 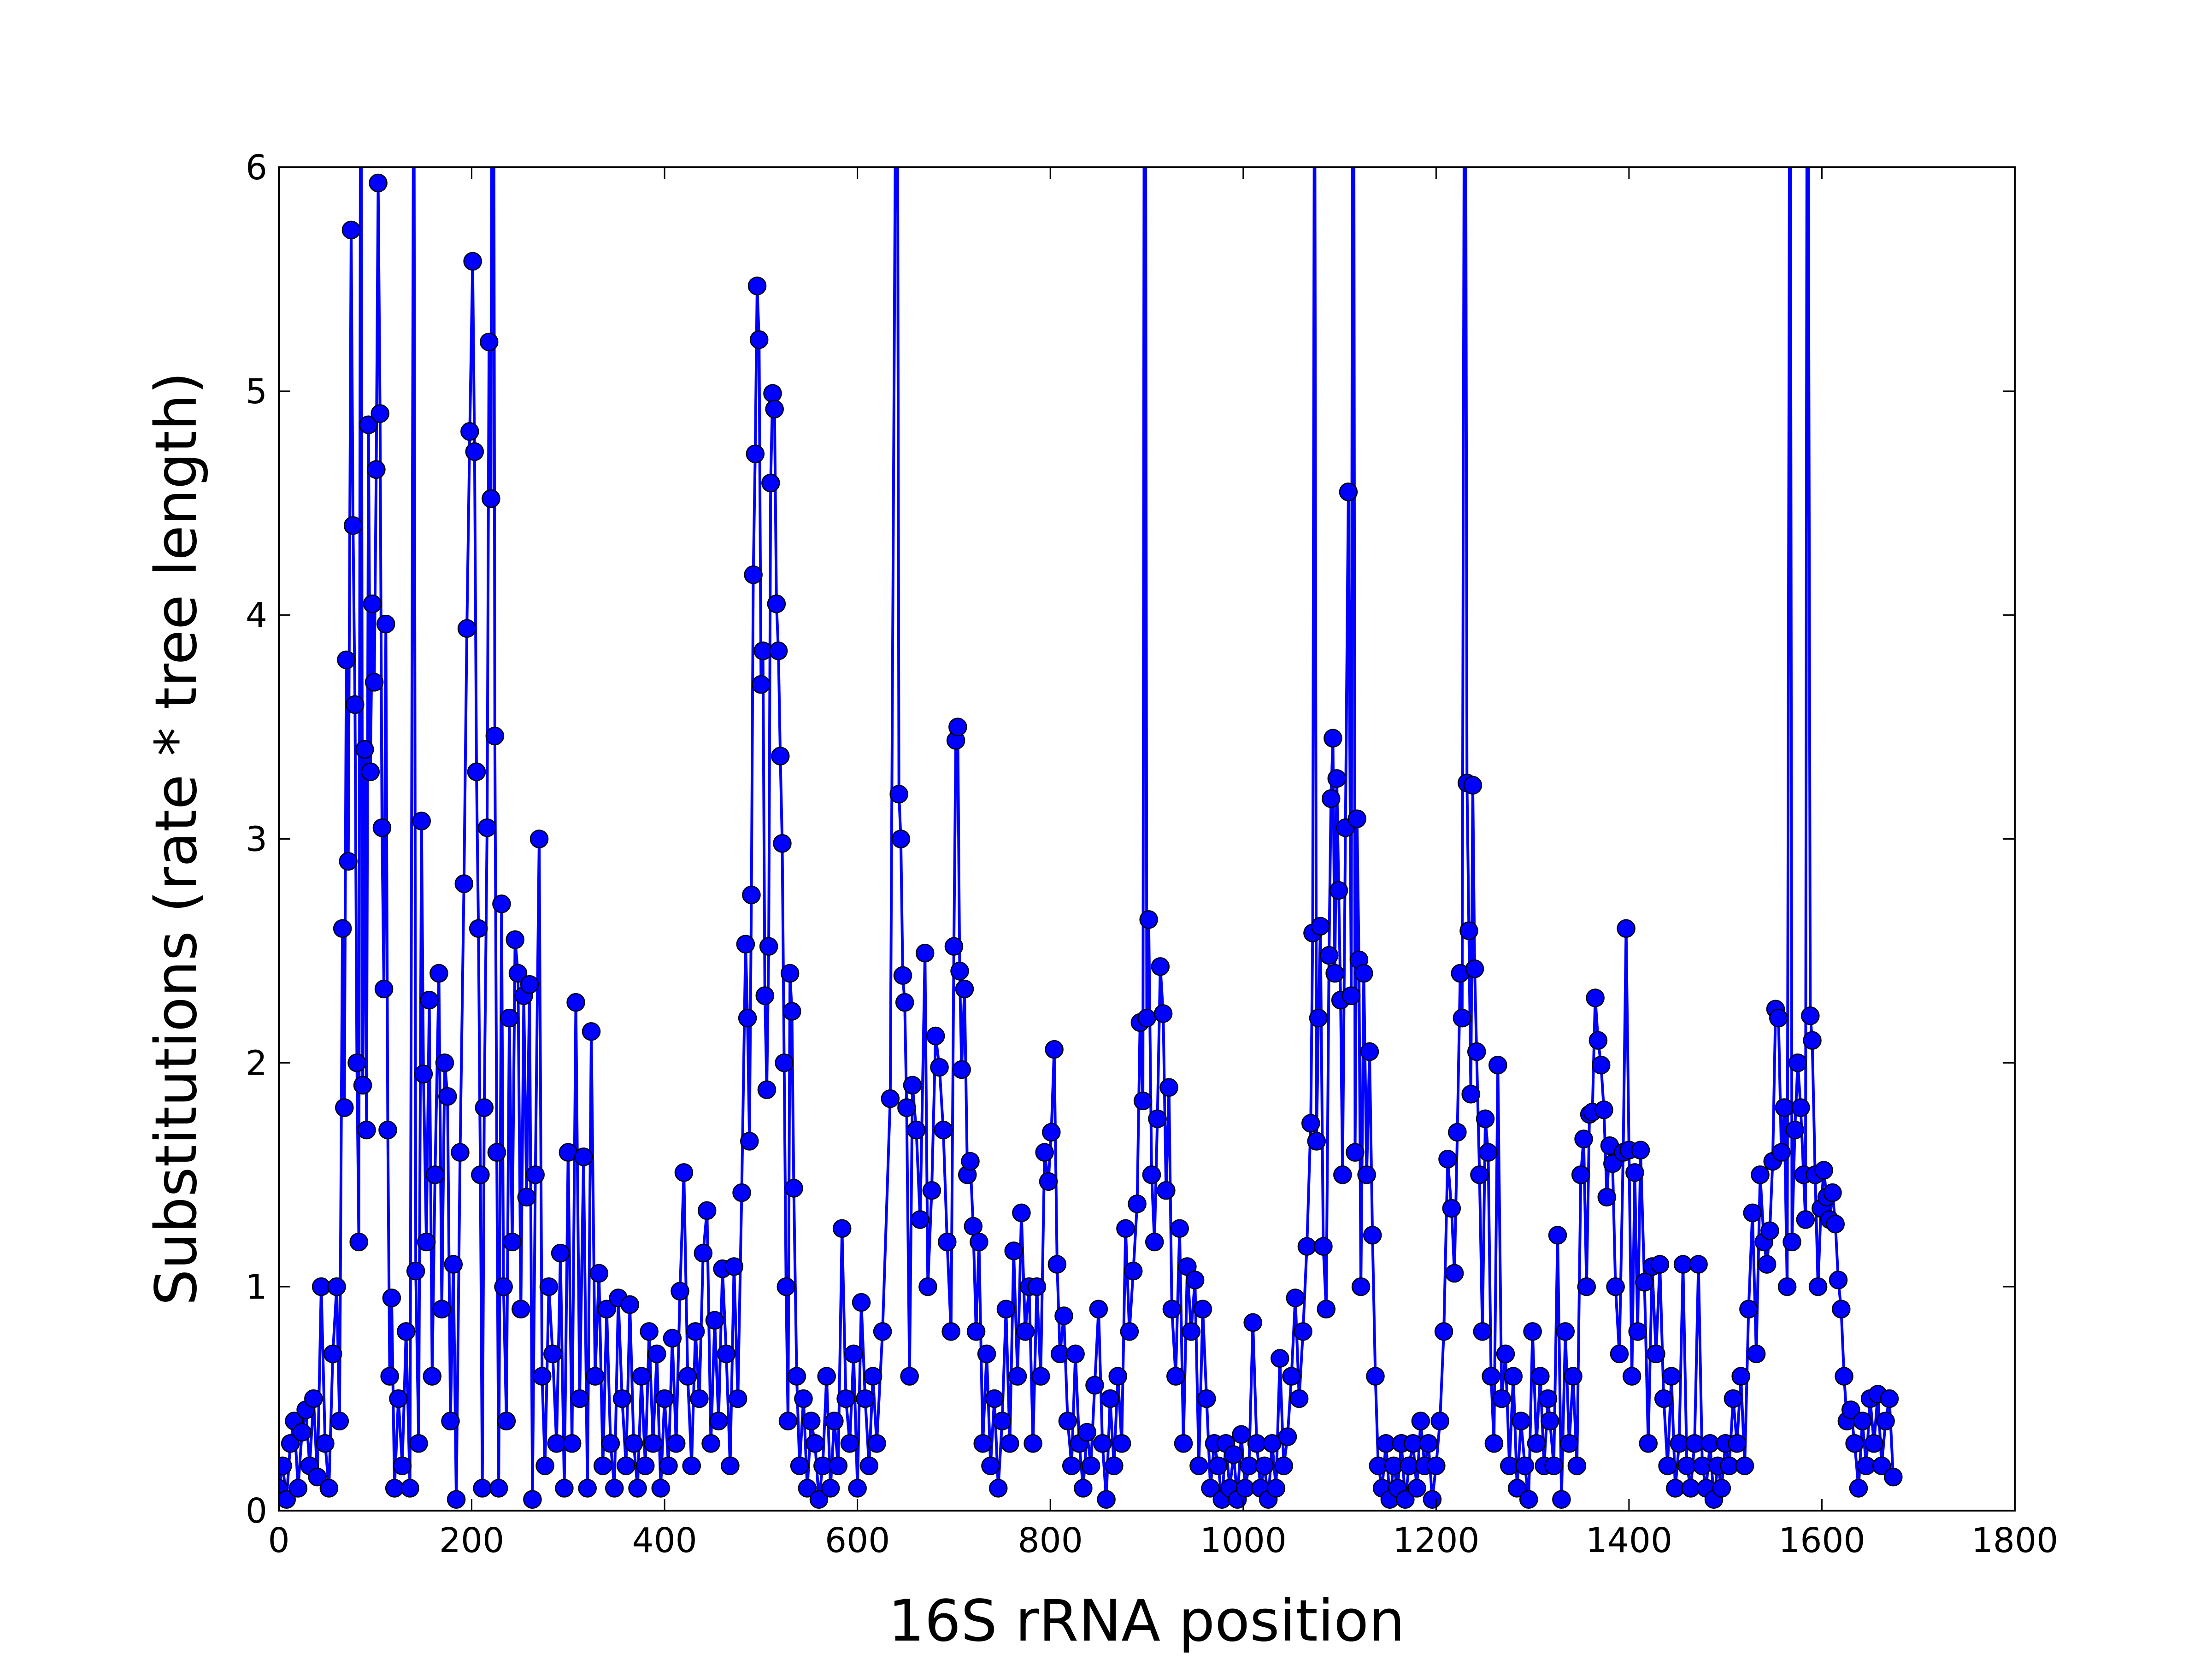 What do you see at coordinates (256, 839) in the screenshot?
I see `y-tick-label: 3` at bounding box center [256, 839].